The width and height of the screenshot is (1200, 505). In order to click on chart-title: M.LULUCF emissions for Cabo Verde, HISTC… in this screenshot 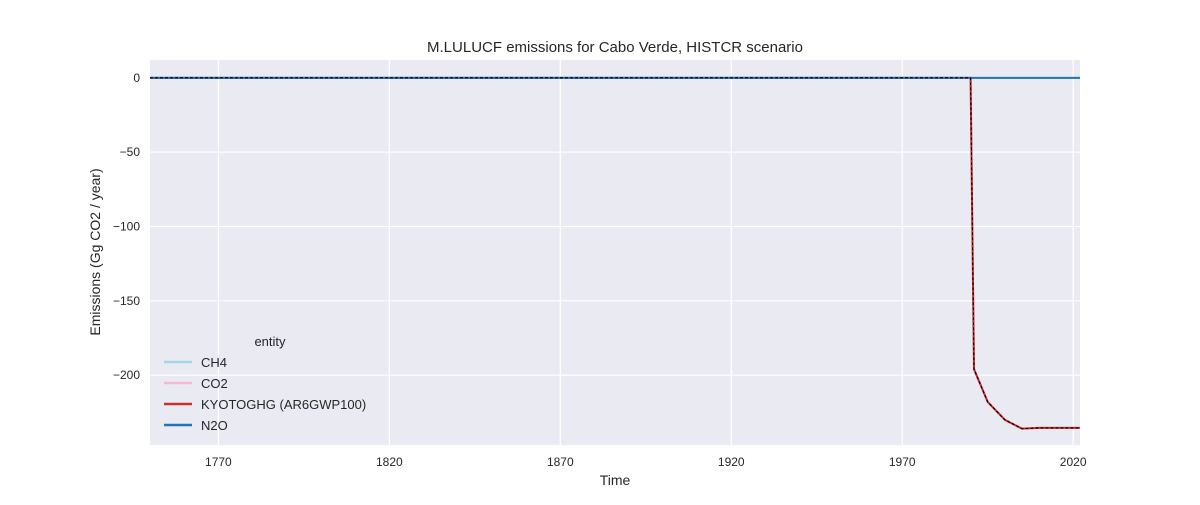, I will do `click(615, 47)`.